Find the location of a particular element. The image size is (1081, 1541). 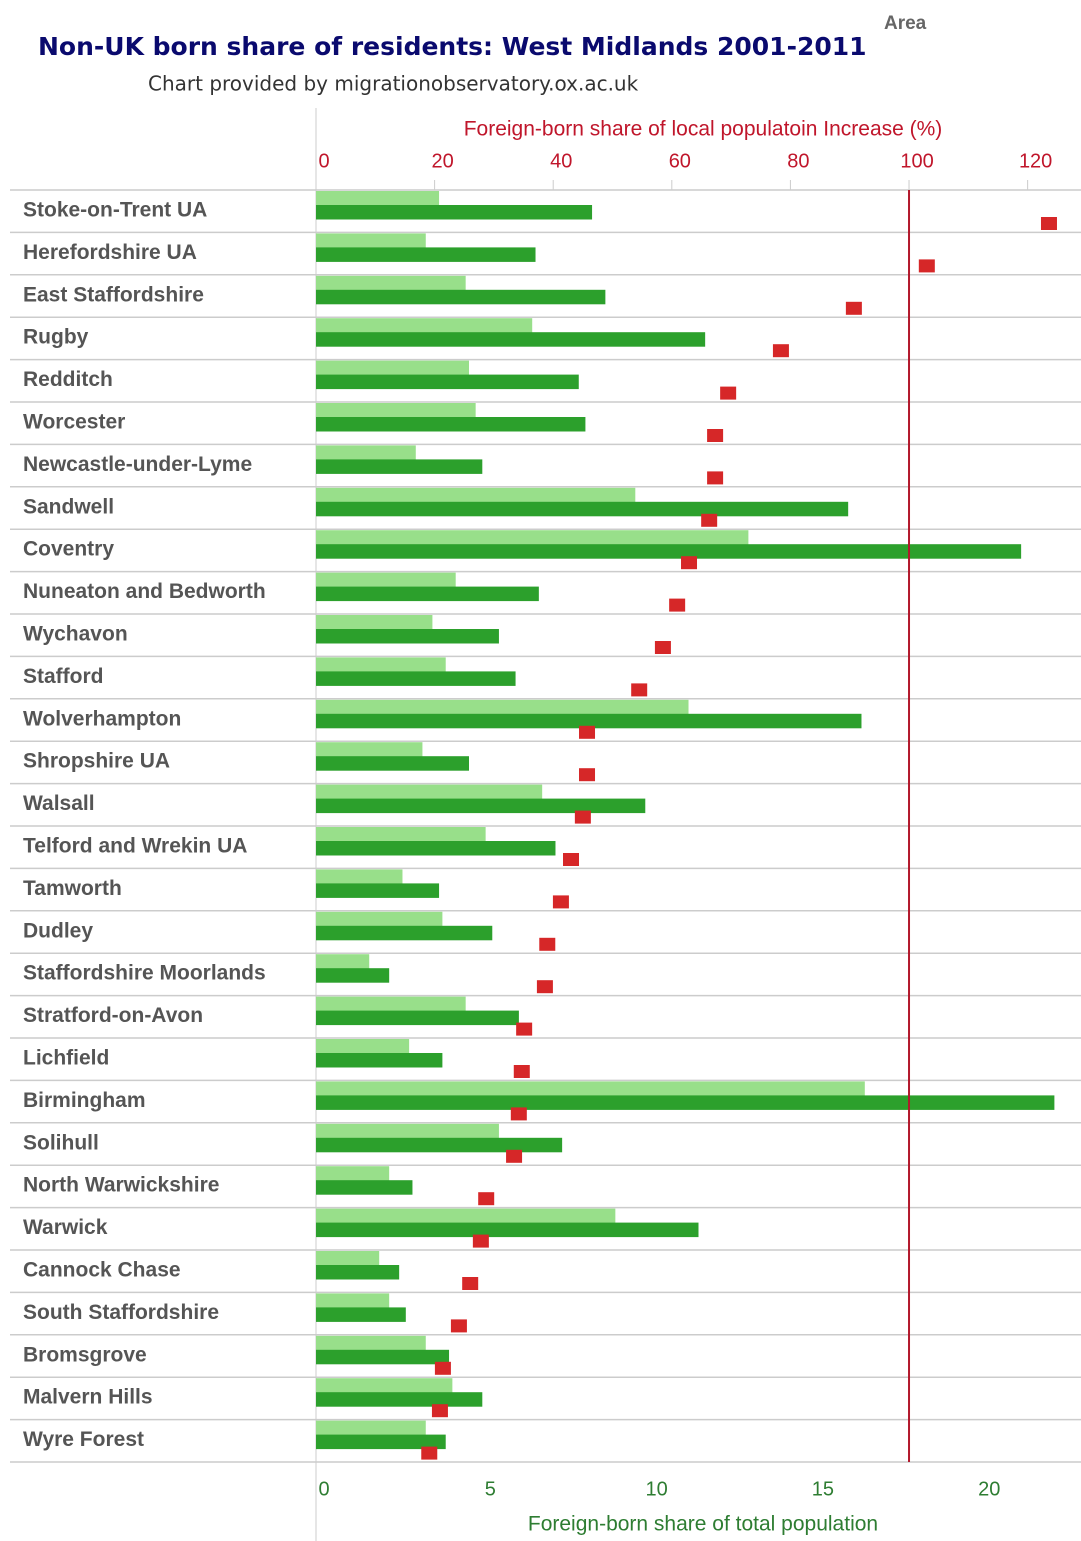

category-label: Lichfield is located at coordinates (66, 1058).